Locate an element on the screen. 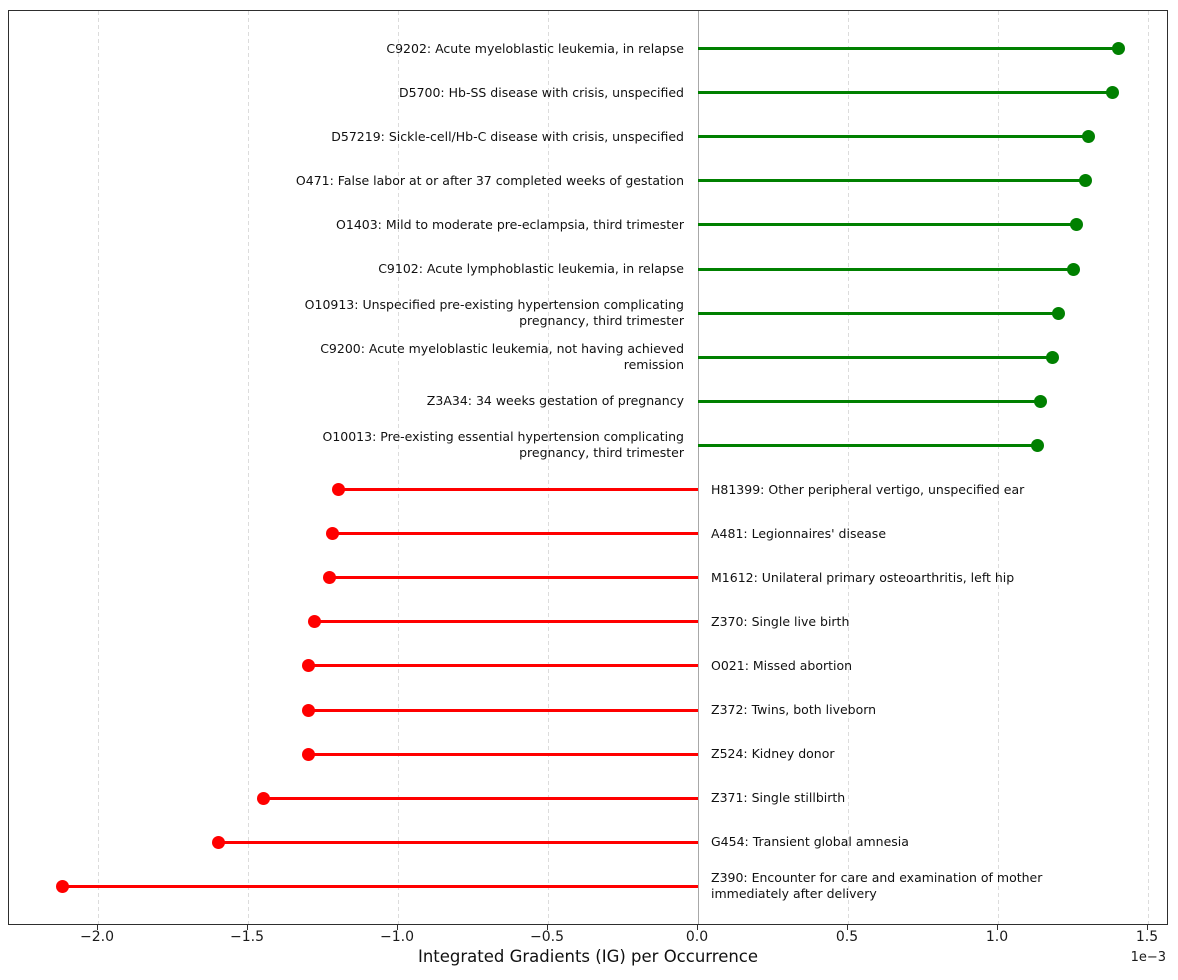 The width and height of the screenshot is (1178, 980). category-label: G454: Transient global amnesia is located at coordinates (810, 842).